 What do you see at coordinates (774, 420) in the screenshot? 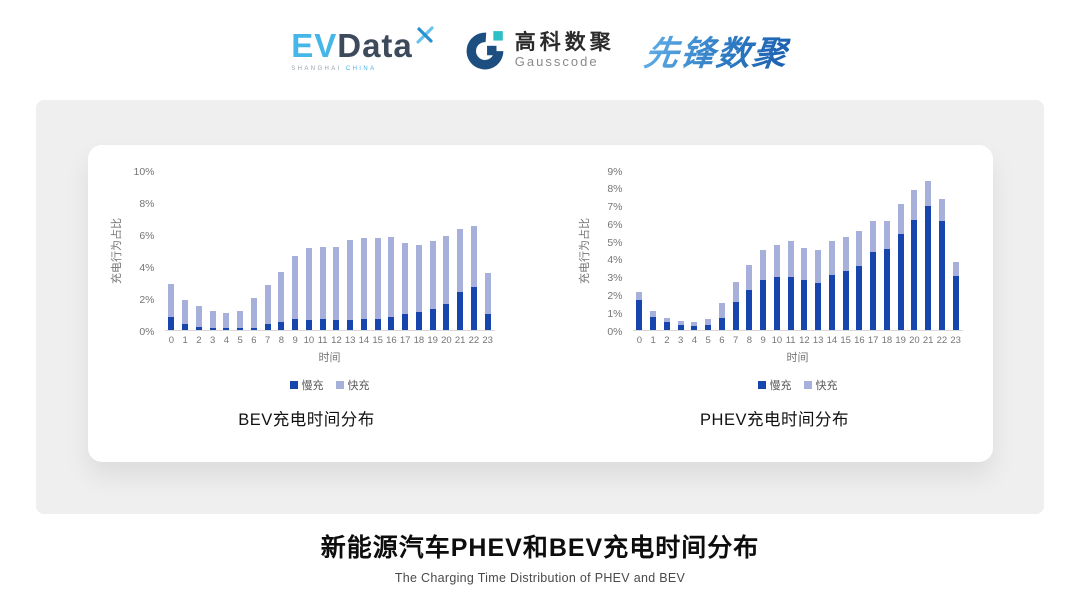
I see `chart-title: PHEV充电时间分布` at bounding box center [774, 420].